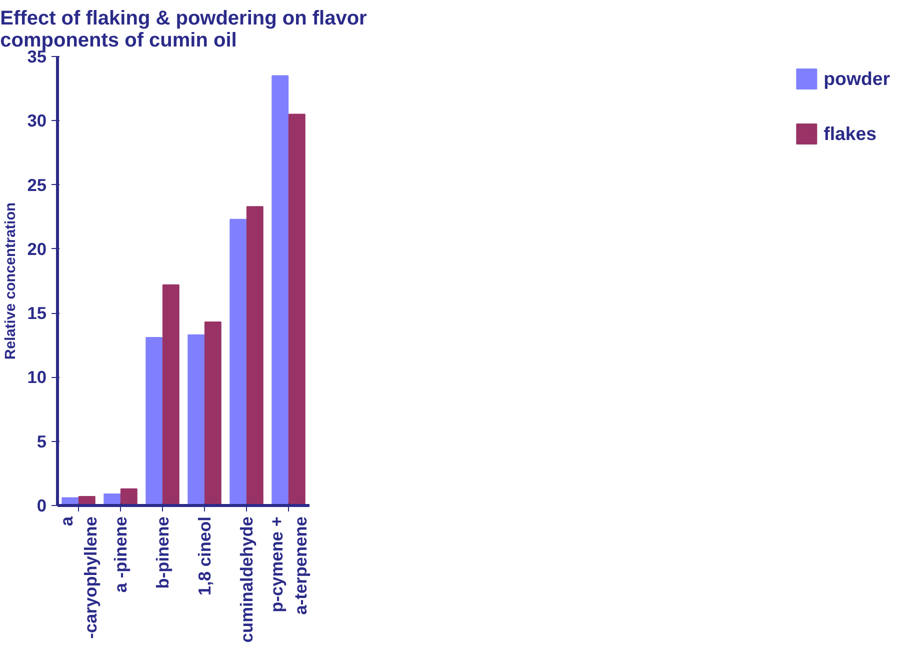 Image resolution: width=918 pixels, height=658 pixels. I want to click on y-tick-label: 15, so click(37, 313).